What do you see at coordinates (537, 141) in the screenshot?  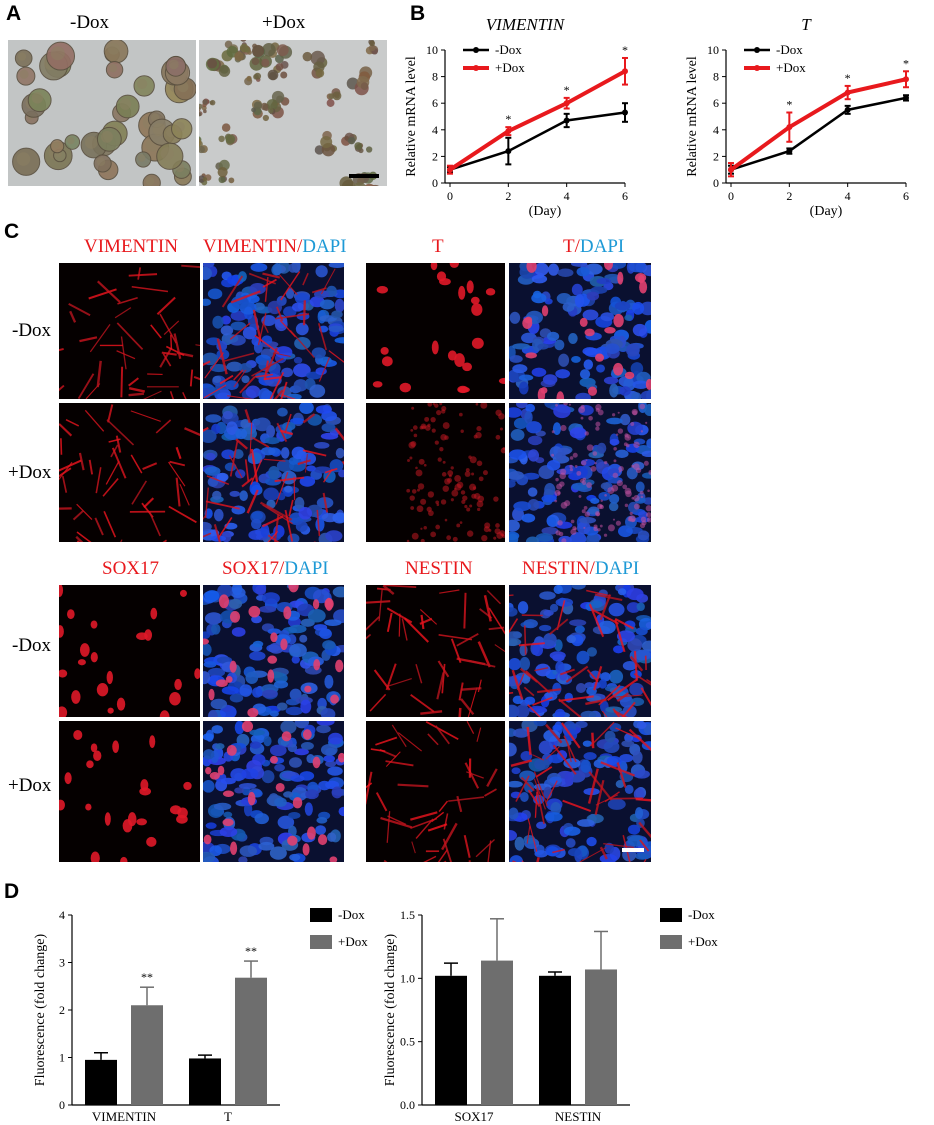 I see `series-line--Dox` at bounding box center [537, 141].